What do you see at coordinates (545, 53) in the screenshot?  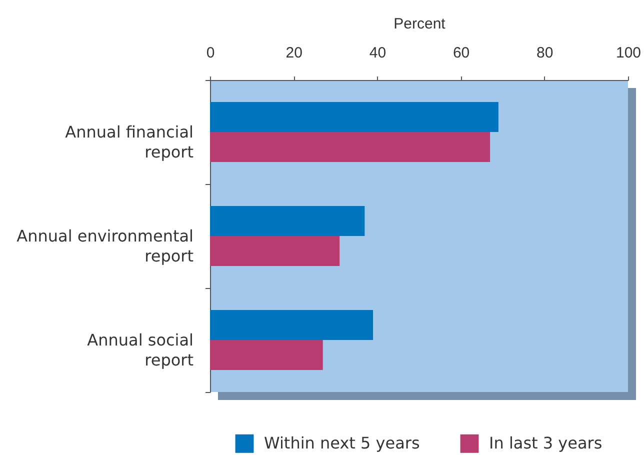 I see `x-tick-label: 80` at bounding box center [545, 53].